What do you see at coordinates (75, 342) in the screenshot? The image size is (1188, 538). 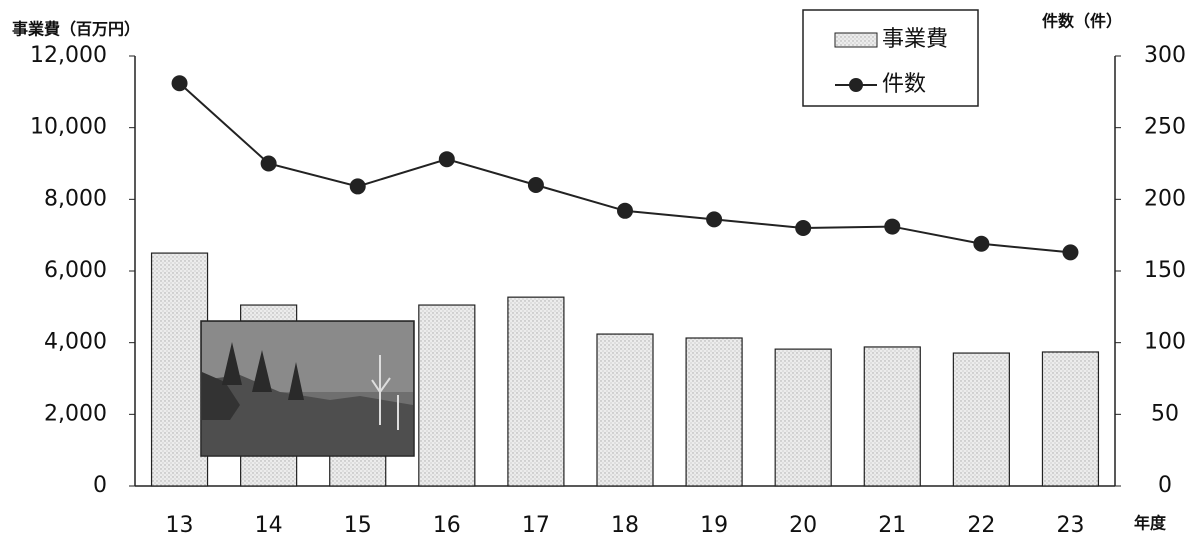 I see `y-tick-label: 4,000` at bounding box center [75, 342].